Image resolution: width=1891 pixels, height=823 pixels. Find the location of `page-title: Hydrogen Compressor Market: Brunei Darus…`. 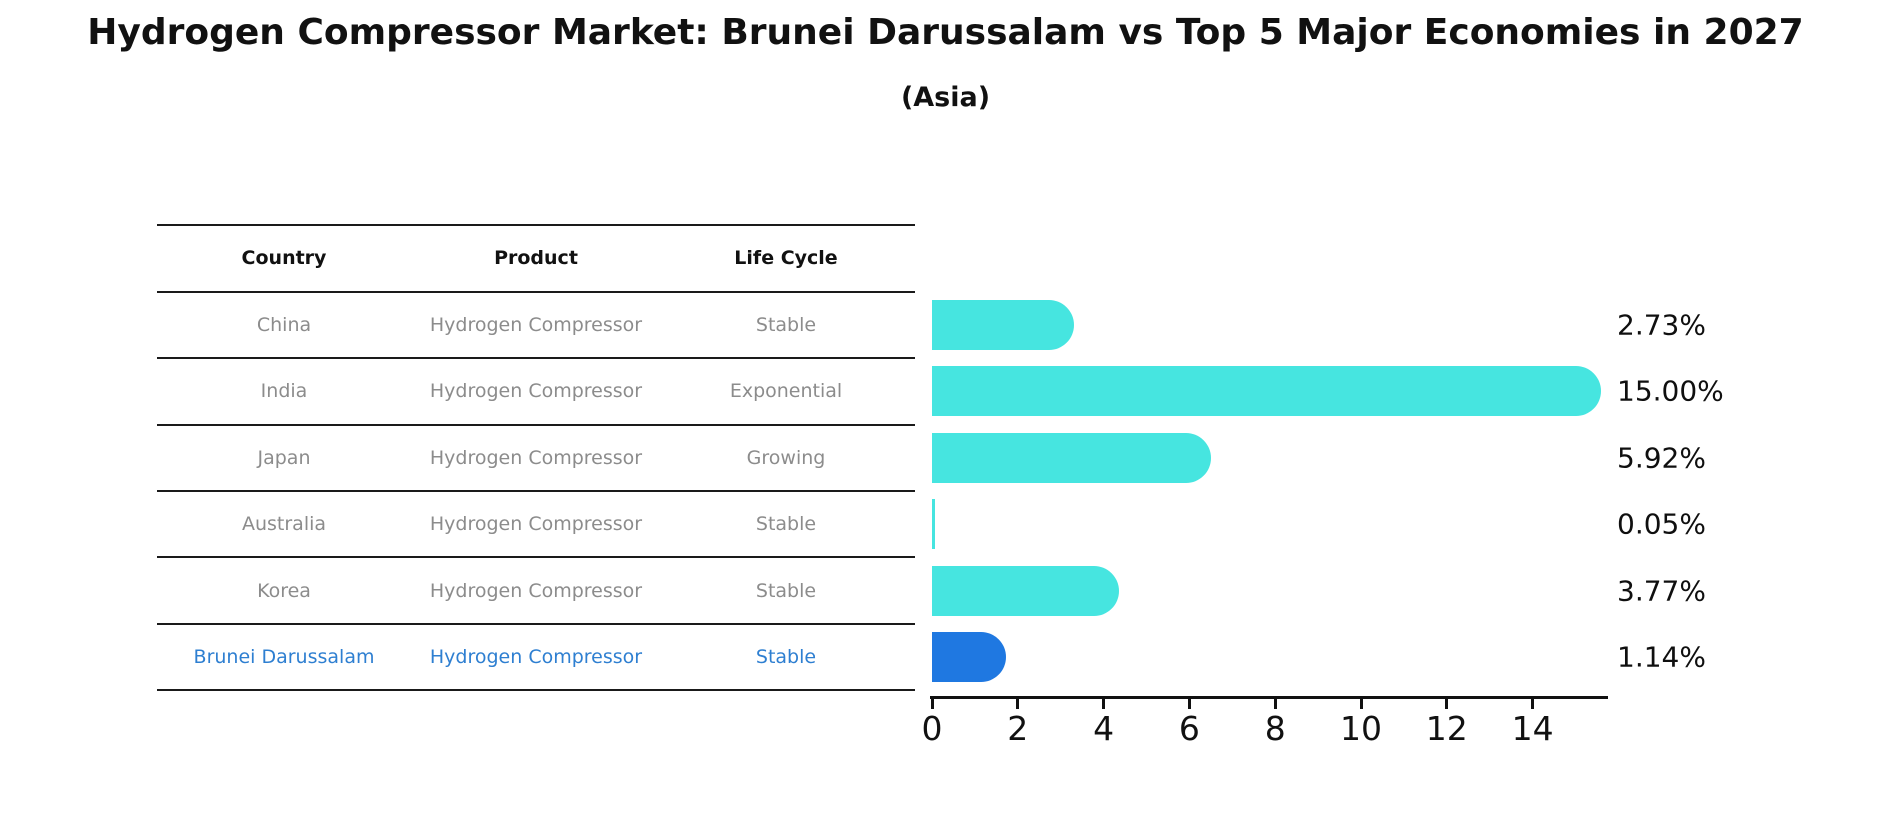

page-title: Hydrogen Compressor Market: Brunei Darus… is located at coordinates (945, 32).